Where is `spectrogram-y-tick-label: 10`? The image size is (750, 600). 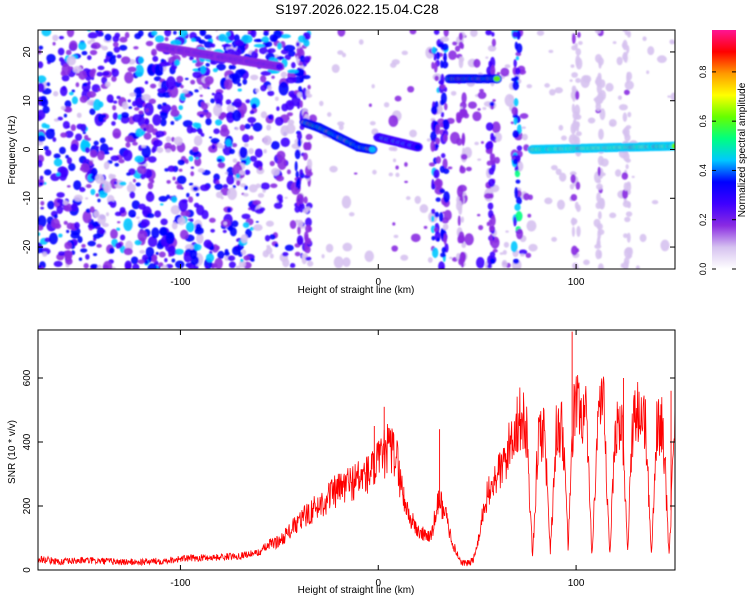 spectrogram-y-tick-label: 10 is located at coordinates (27, 101).